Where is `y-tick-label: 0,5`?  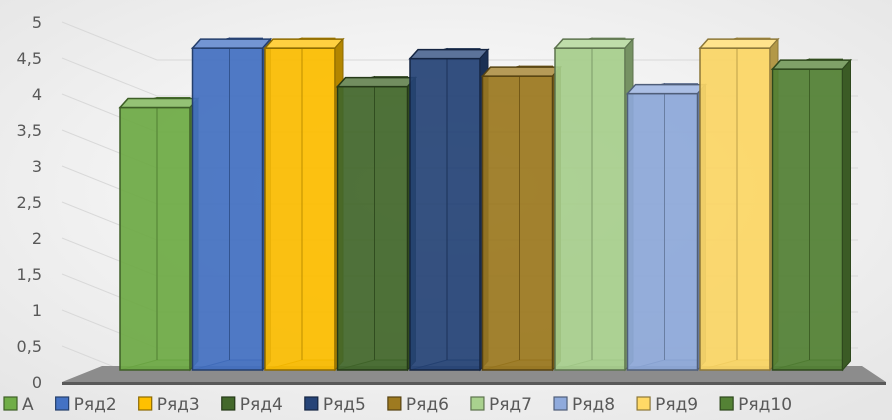 y-tick-label: 0,5 is located at coordinates (29, 346).